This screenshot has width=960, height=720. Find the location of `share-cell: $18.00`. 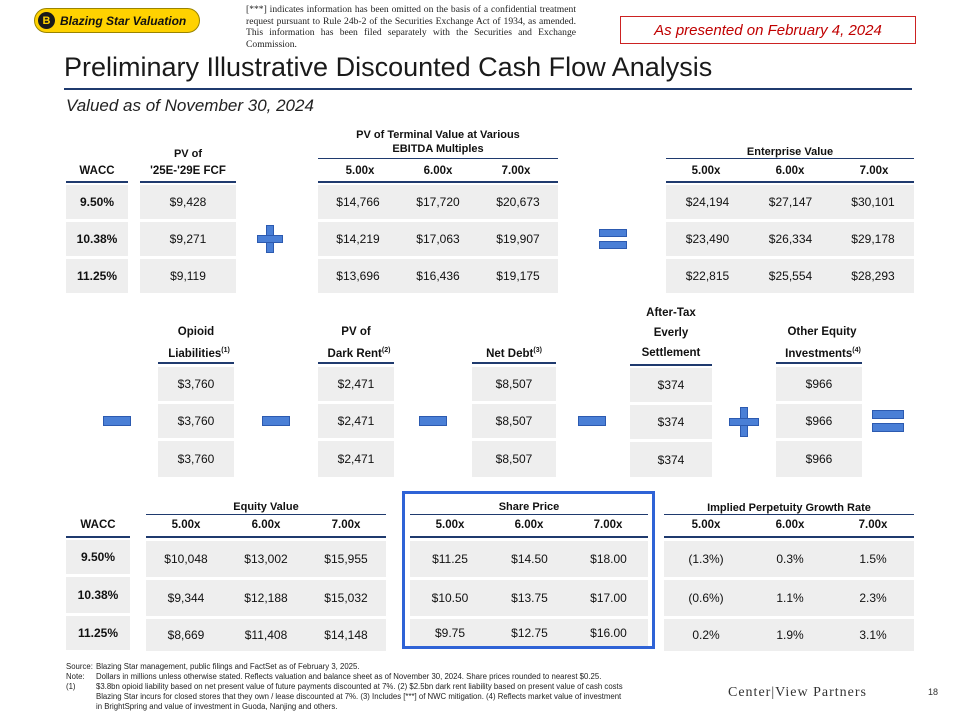

share-cell: $18.00 is located at coordinates (608, 559).